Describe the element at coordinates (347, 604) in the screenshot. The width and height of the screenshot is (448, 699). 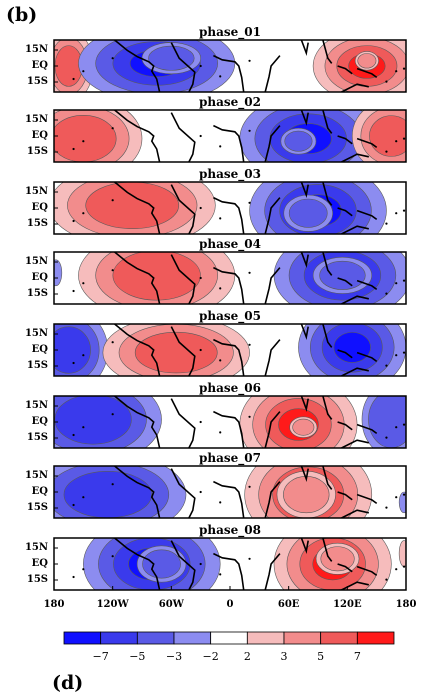
I see `x-tick-label: 120E` at that location.